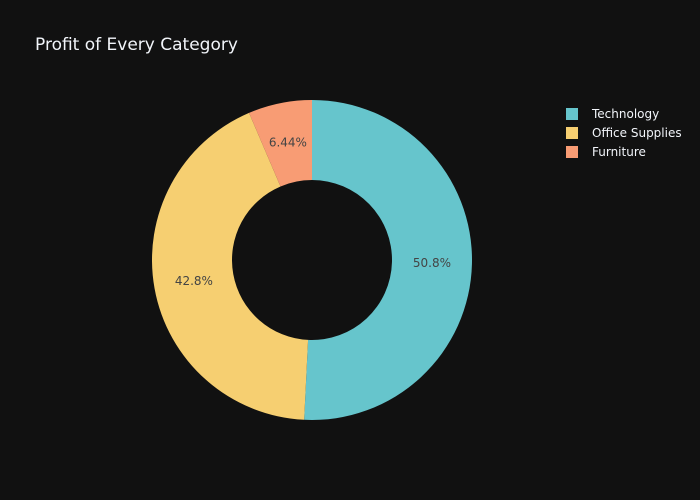 This screenshot has height=500, width=700. Describe the element at coordinates (572, 114) in the screenshot. I see `legend-swatch-technology` at that location.